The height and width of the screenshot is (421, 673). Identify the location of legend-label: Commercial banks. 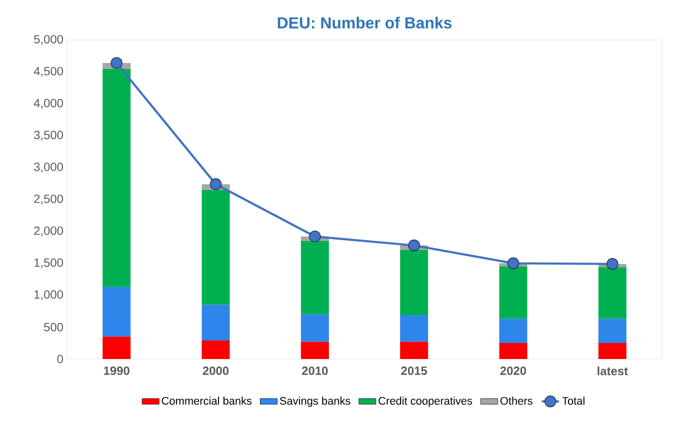
(207, 400).